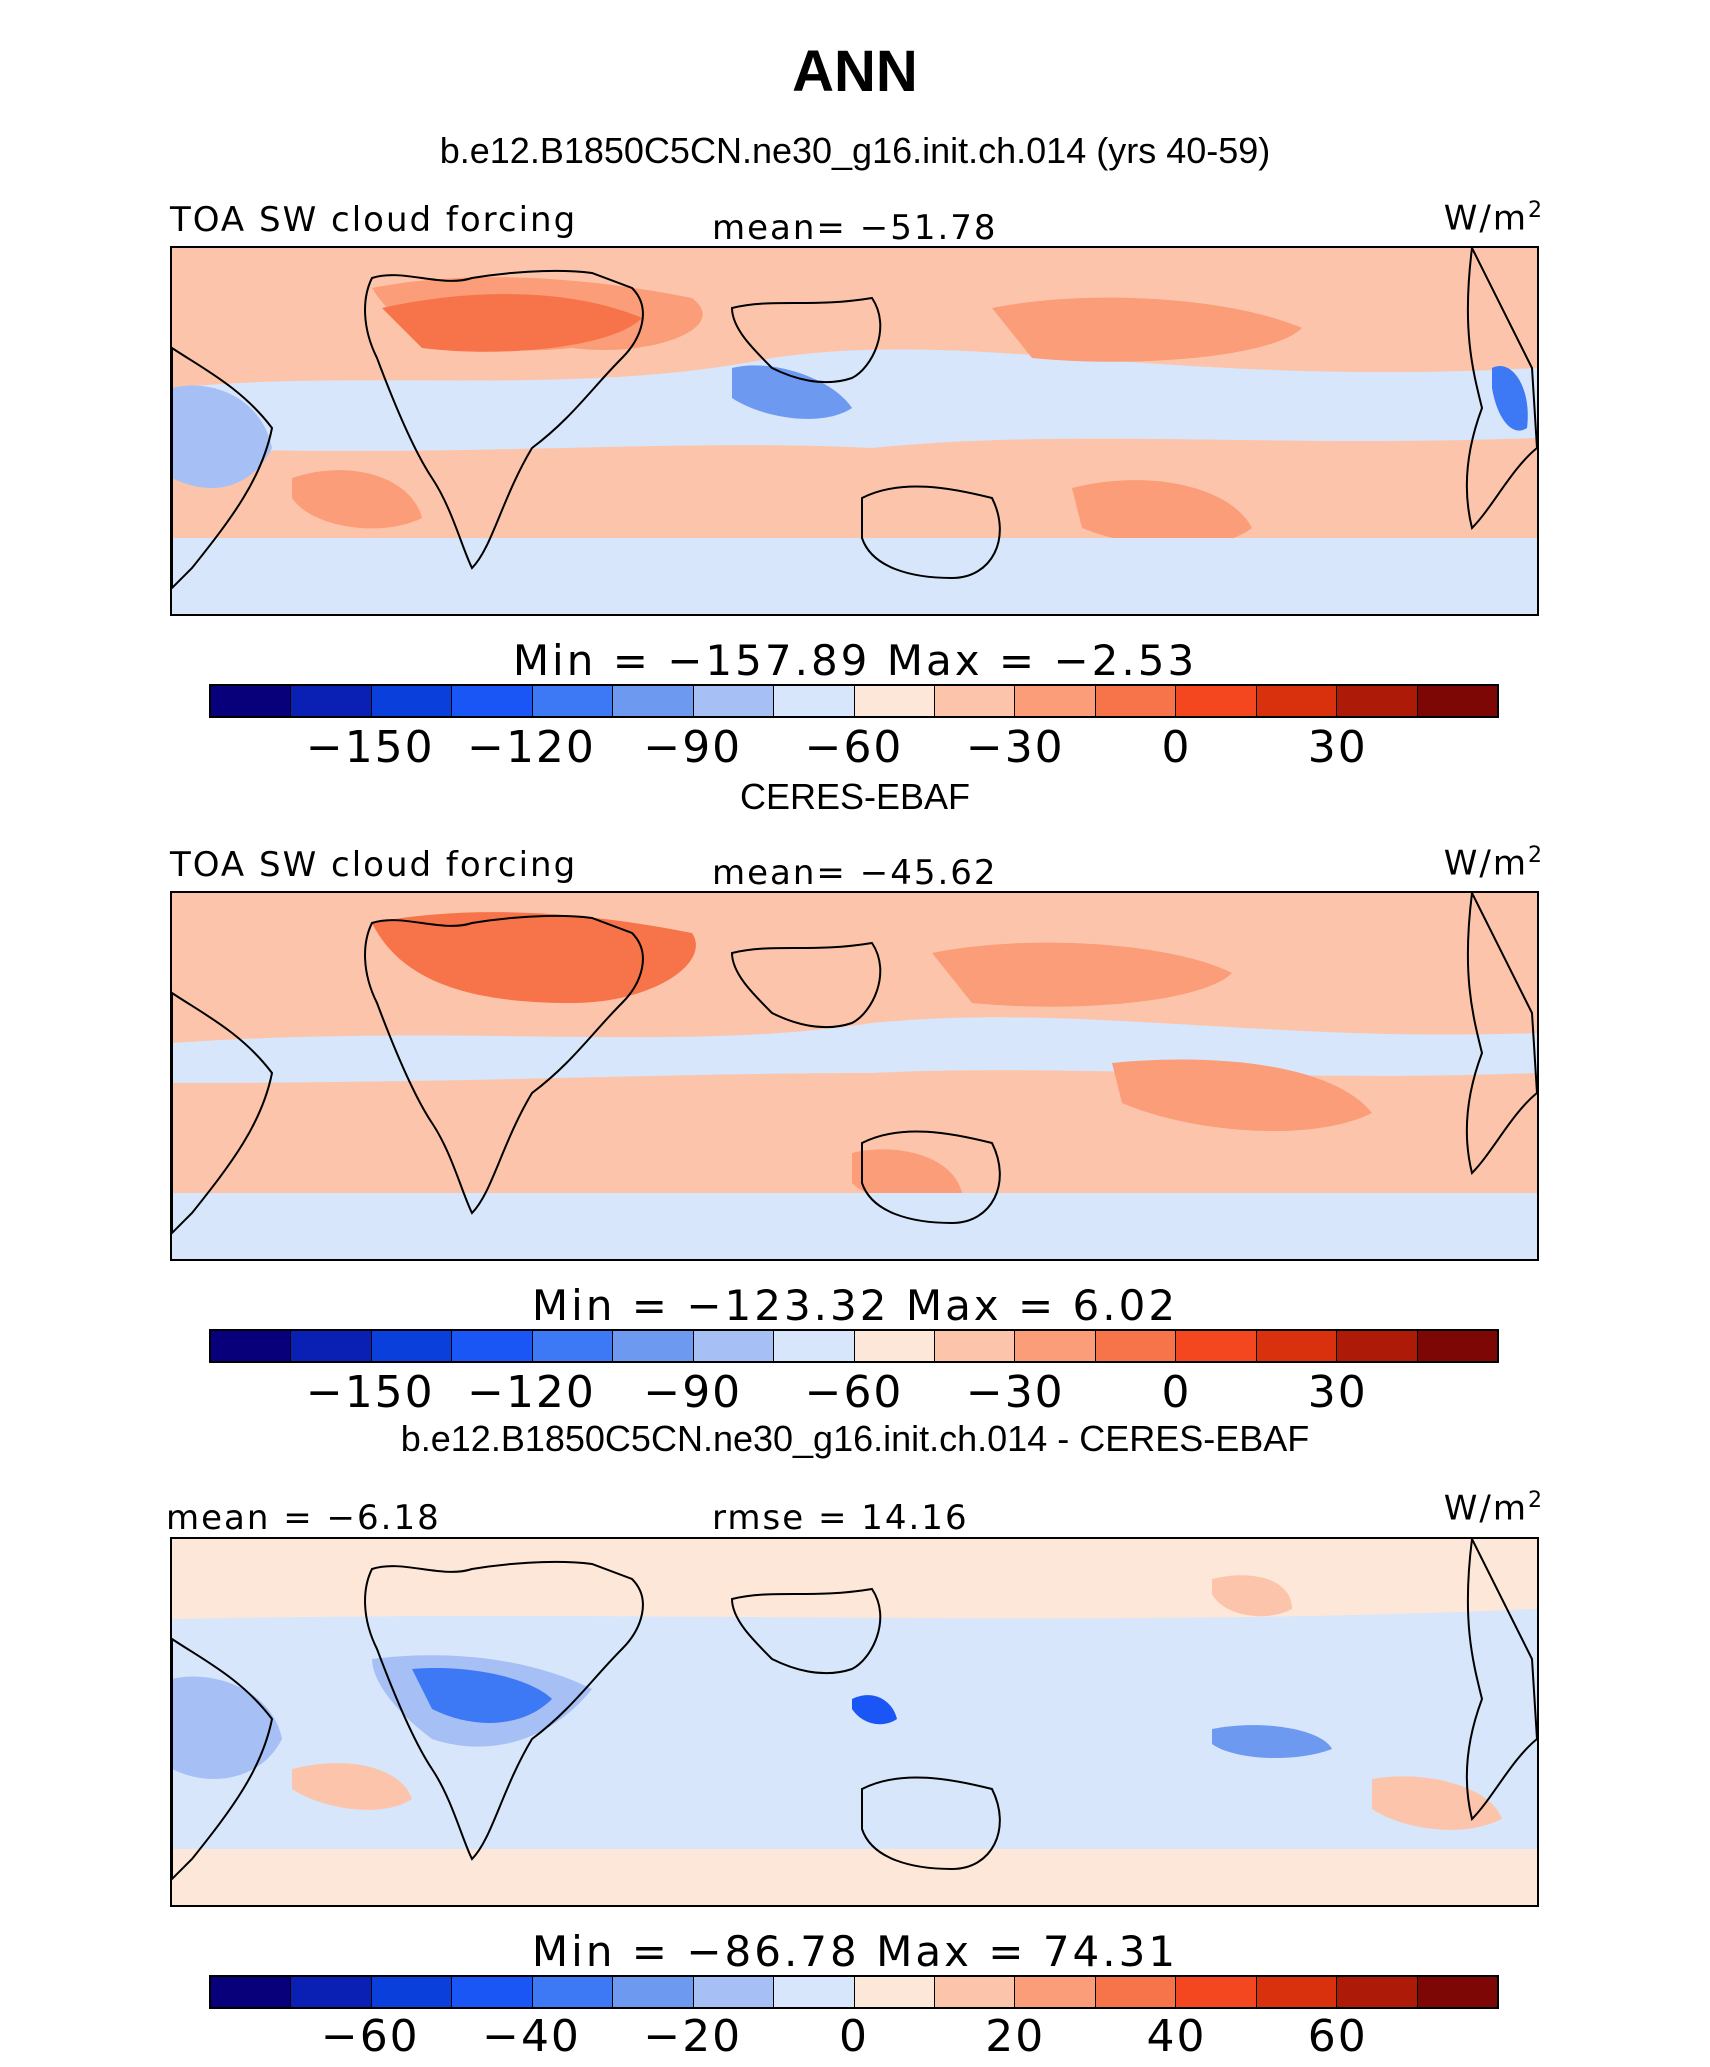  Describe the element at coordinates (855, 1305) in the screenshot. I see `panel-2-minmax: Min = −123.32 Max = 6.02` at that location.